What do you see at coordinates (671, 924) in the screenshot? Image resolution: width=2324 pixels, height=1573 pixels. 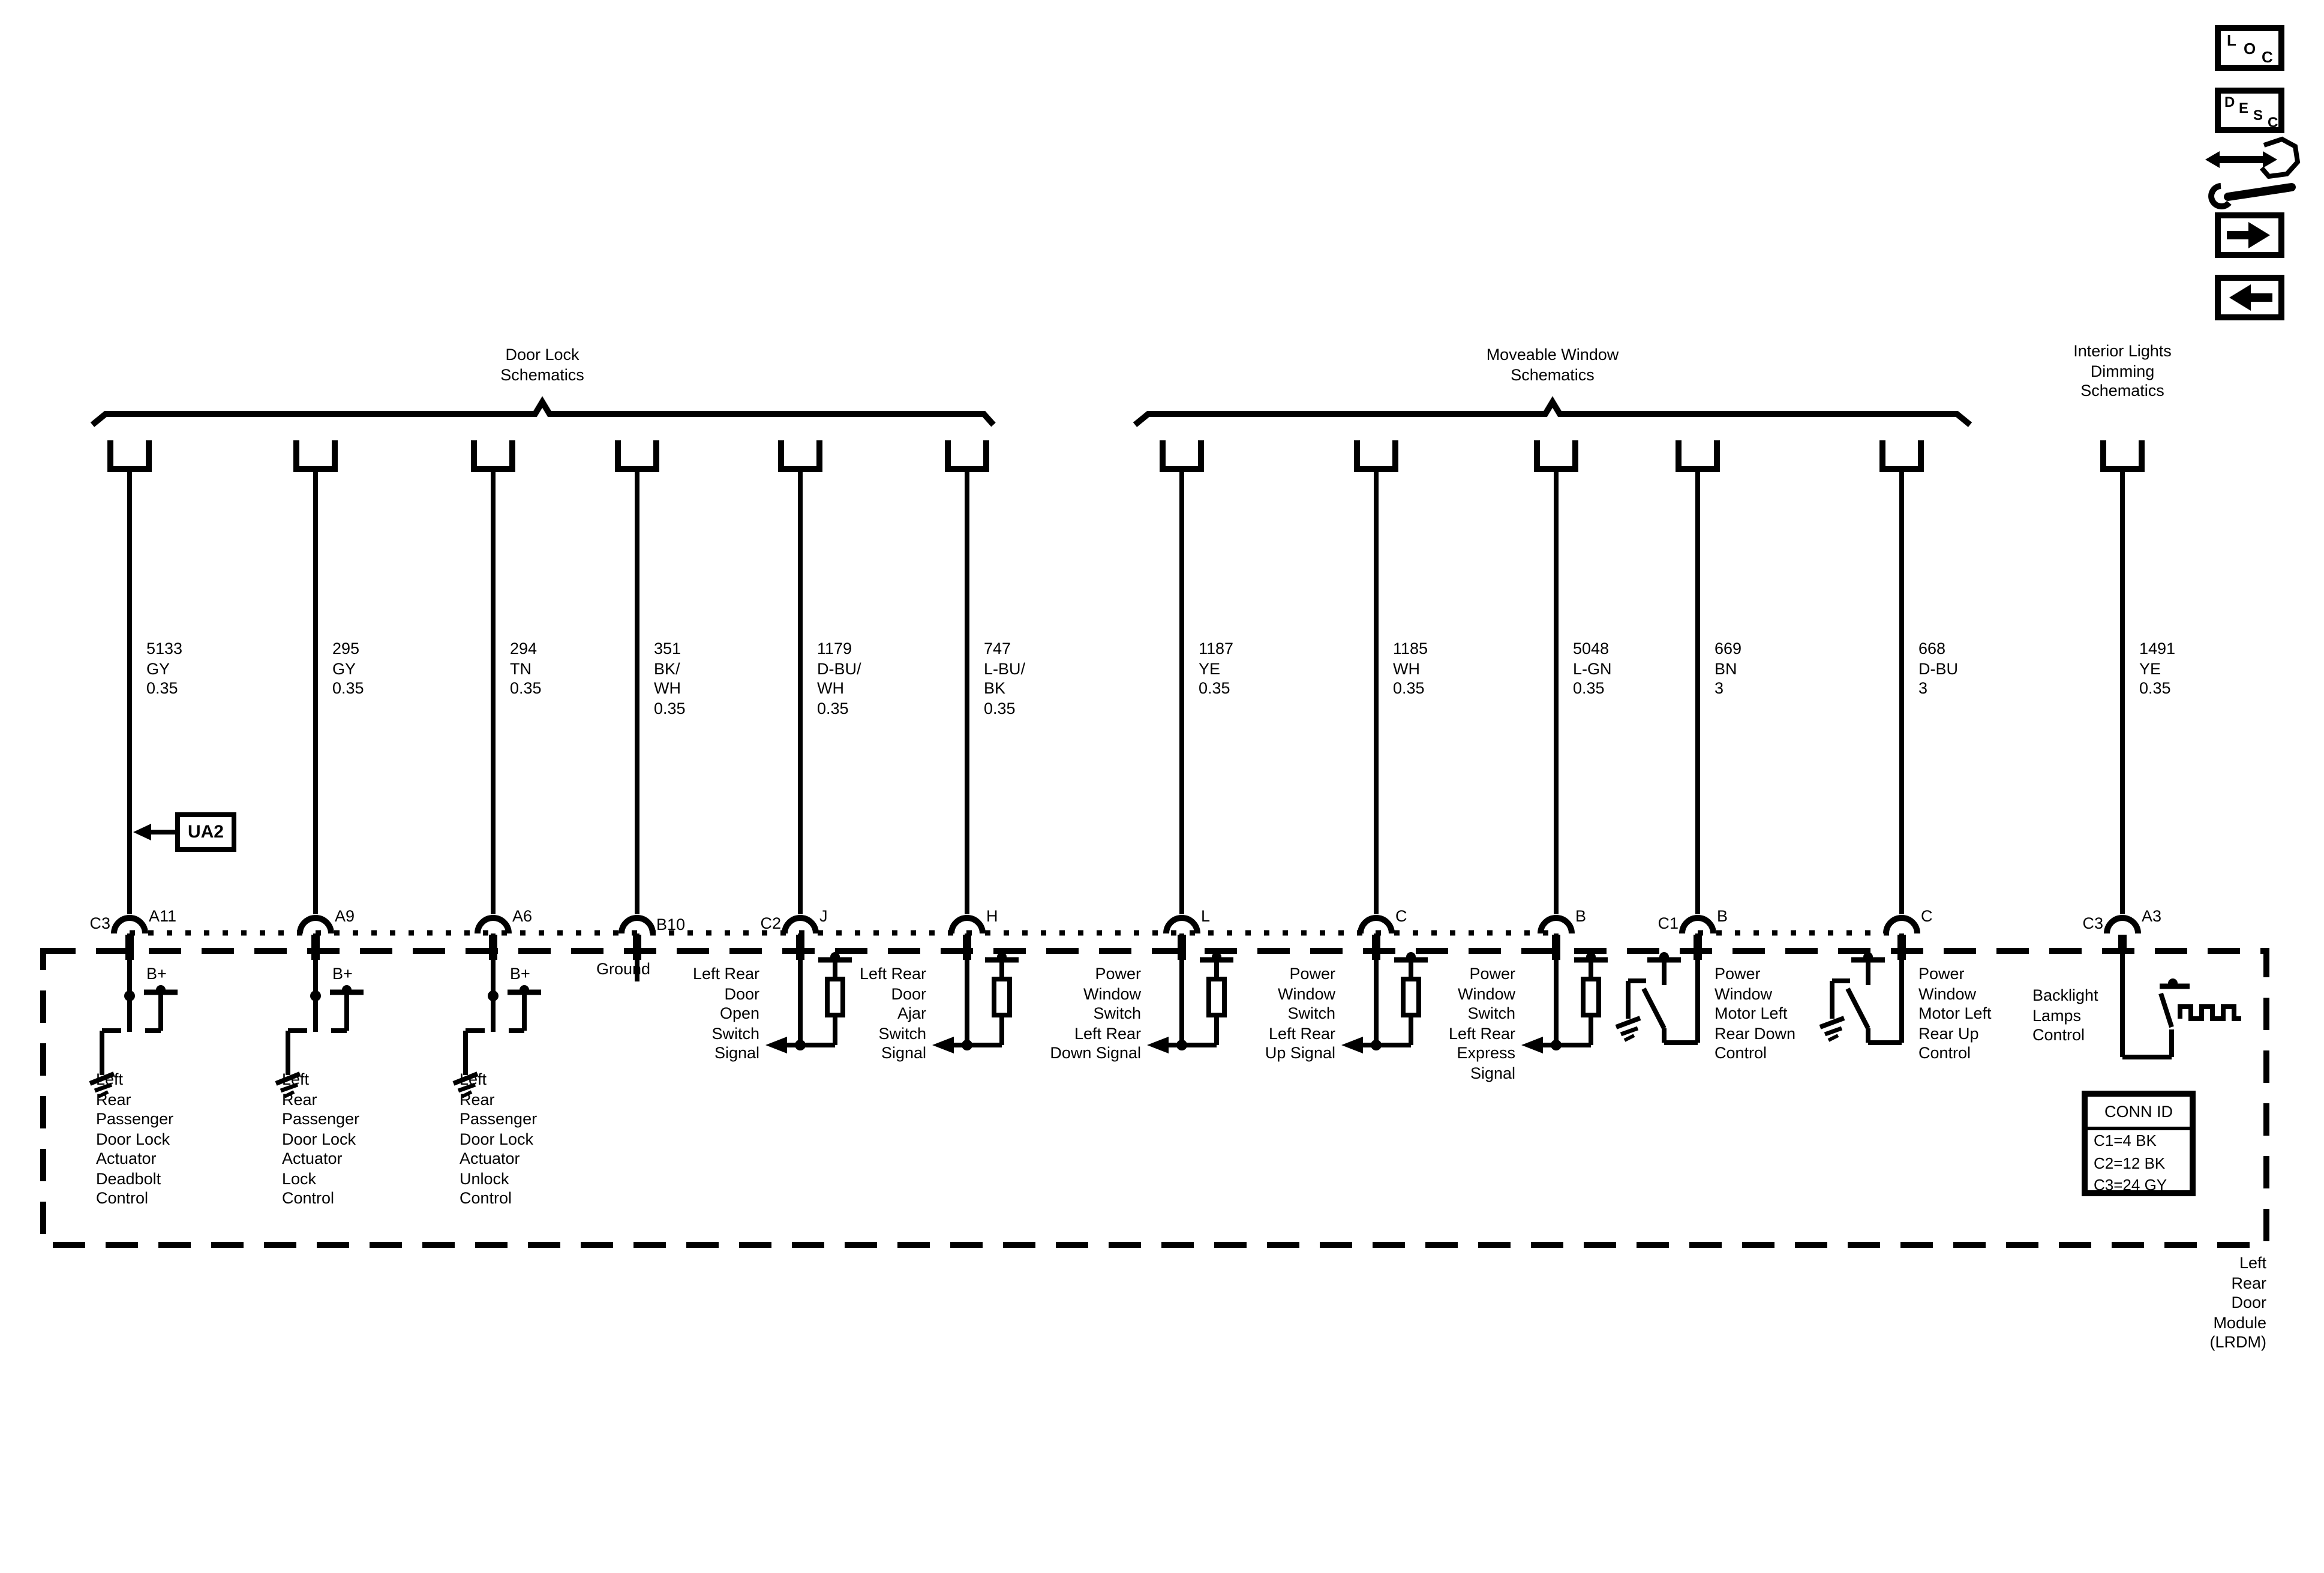 I see `pin-label-b10: B10` at bounding box center [671, 924].